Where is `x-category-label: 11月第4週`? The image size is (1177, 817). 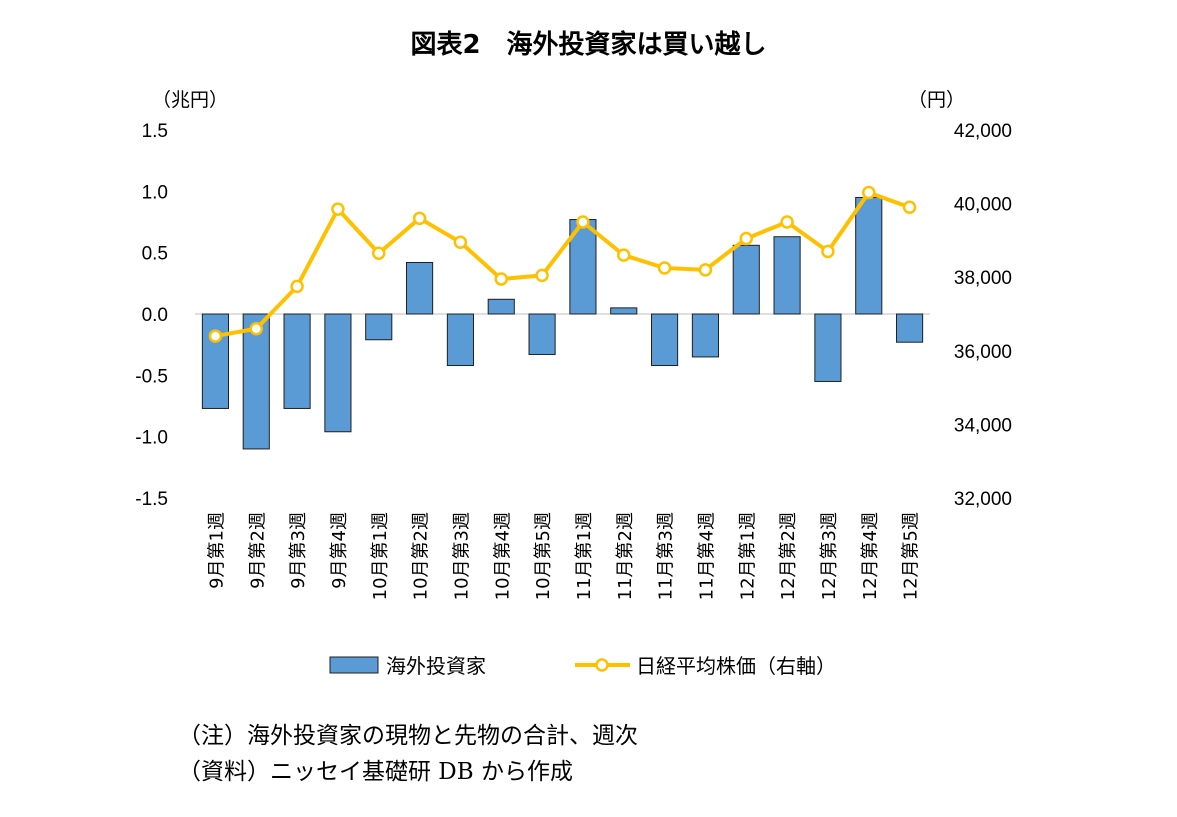 x-category-label: 11月第4週 is located at coordinates (706, 556).